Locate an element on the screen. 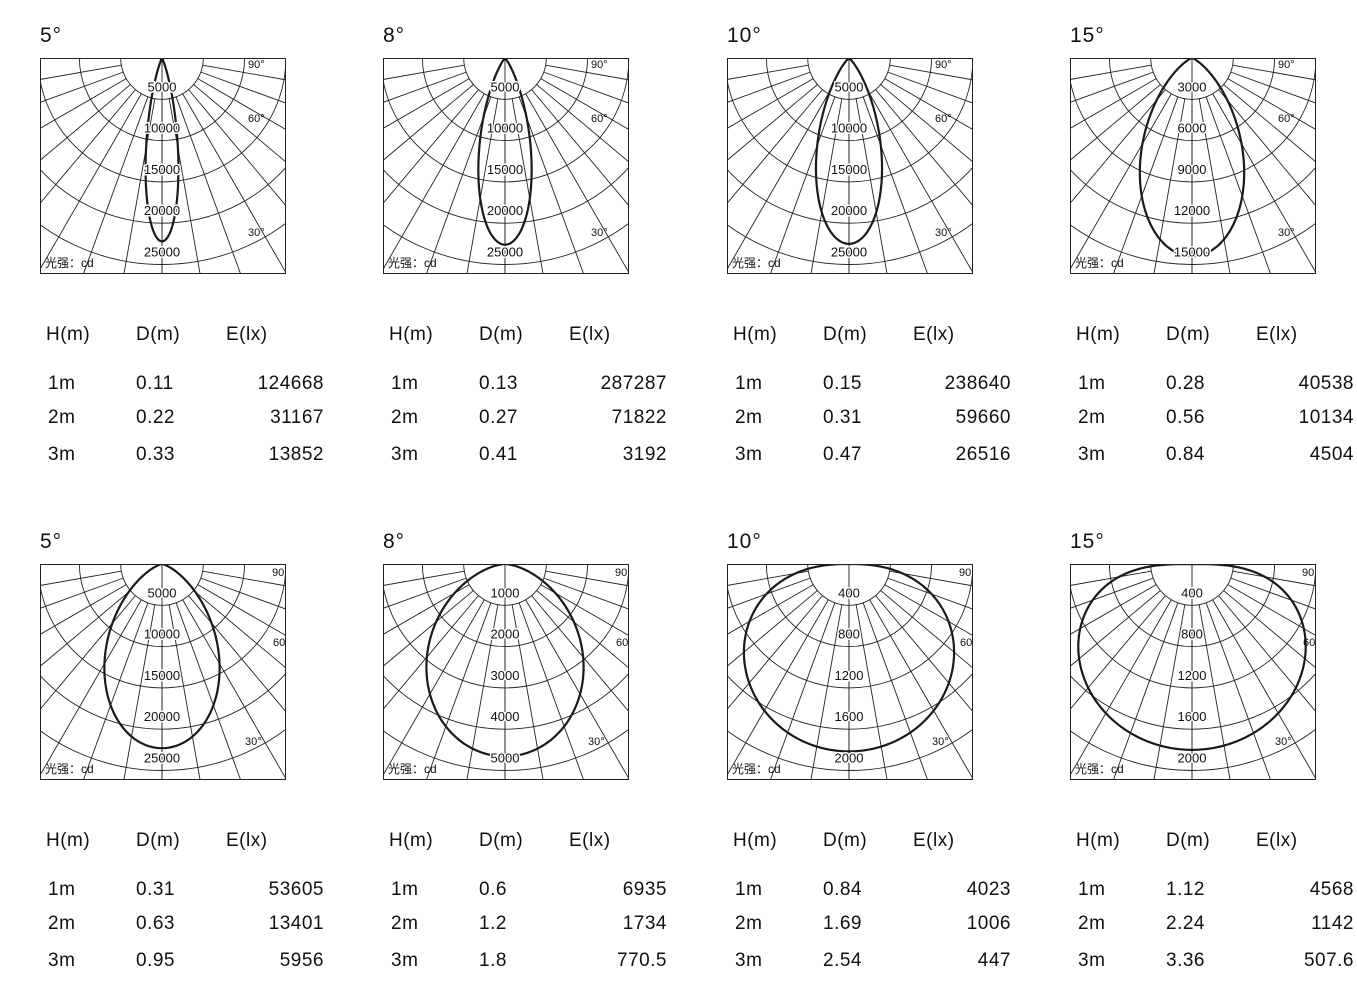  table-row: 2m 2.24 1142 is located at coordinates (1213, 925).